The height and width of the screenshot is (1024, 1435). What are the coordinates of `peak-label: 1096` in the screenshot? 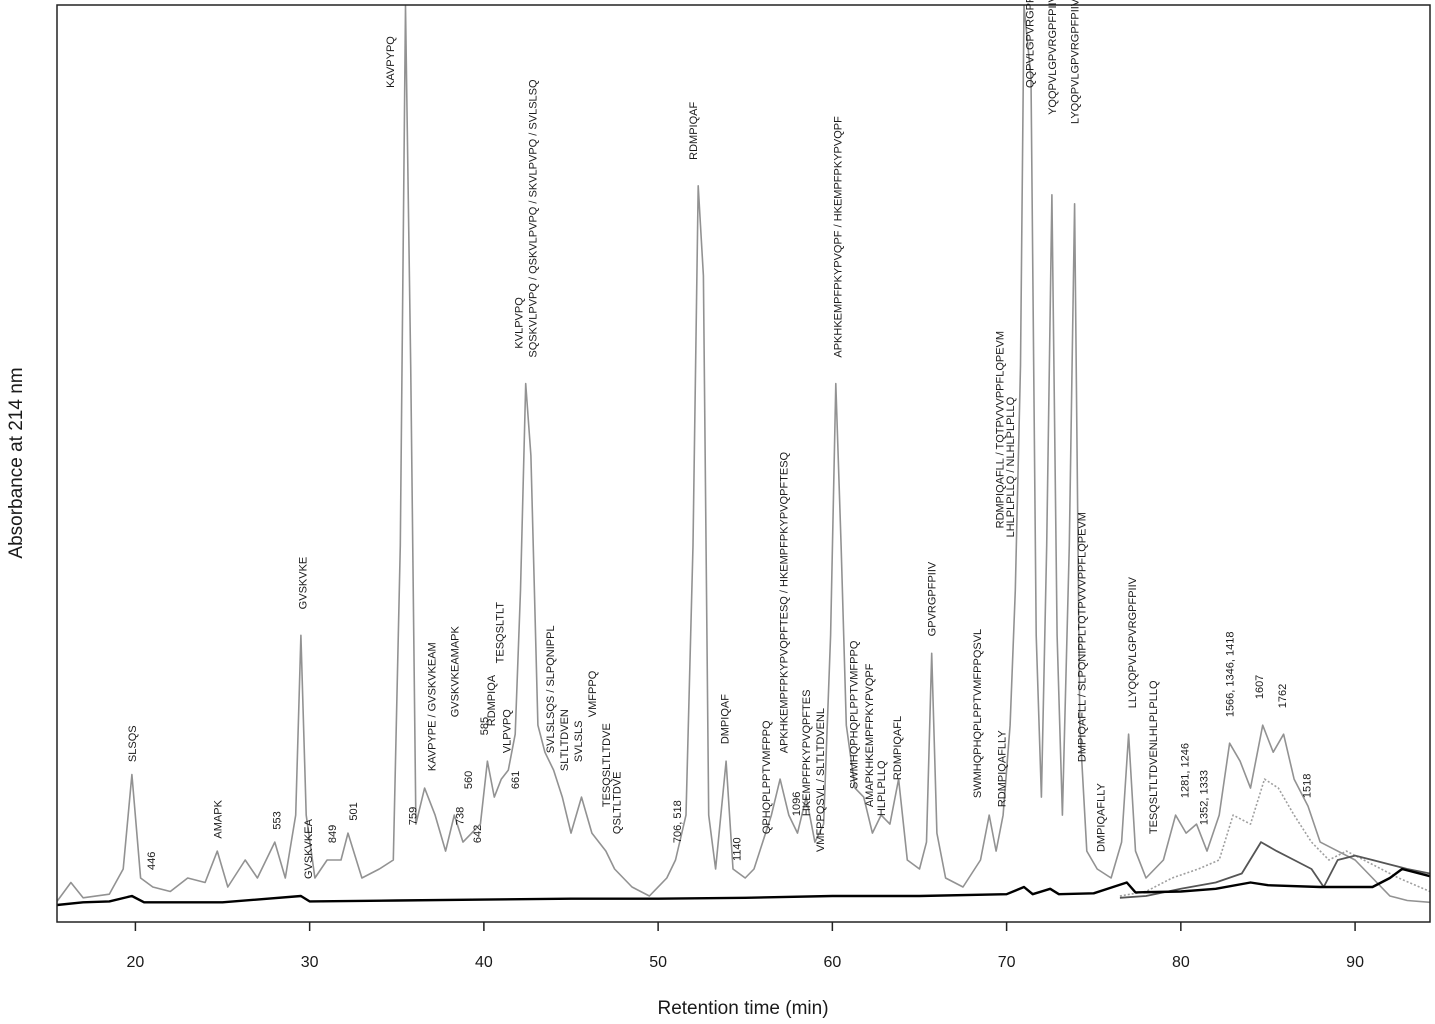 It's located at (797, 804).